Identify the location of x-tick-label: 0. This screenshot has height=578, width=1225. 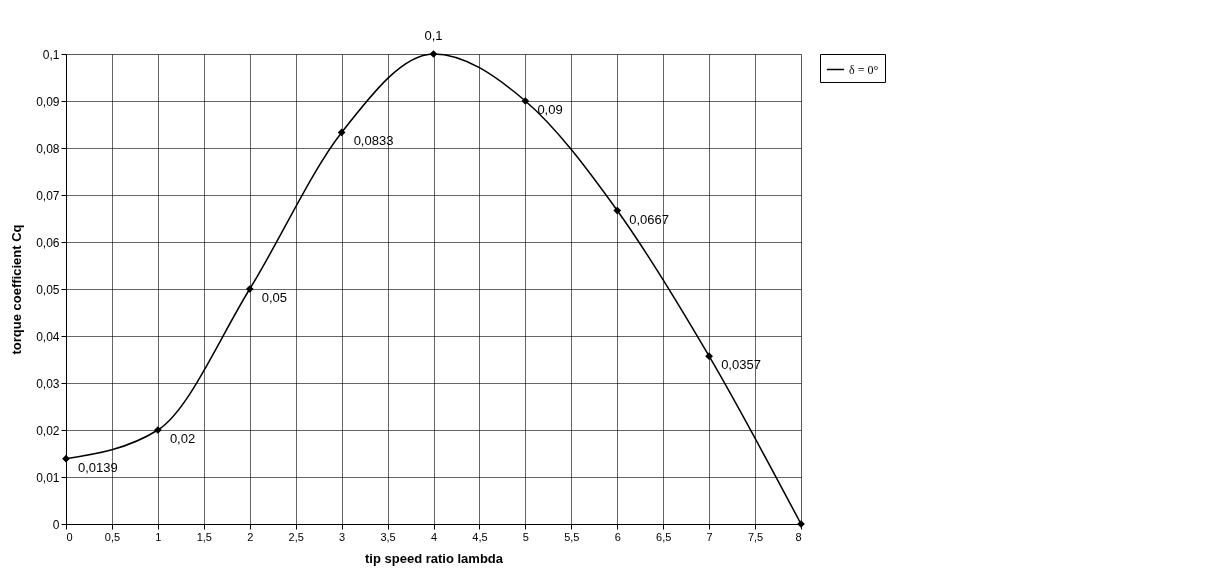
(69, 536).